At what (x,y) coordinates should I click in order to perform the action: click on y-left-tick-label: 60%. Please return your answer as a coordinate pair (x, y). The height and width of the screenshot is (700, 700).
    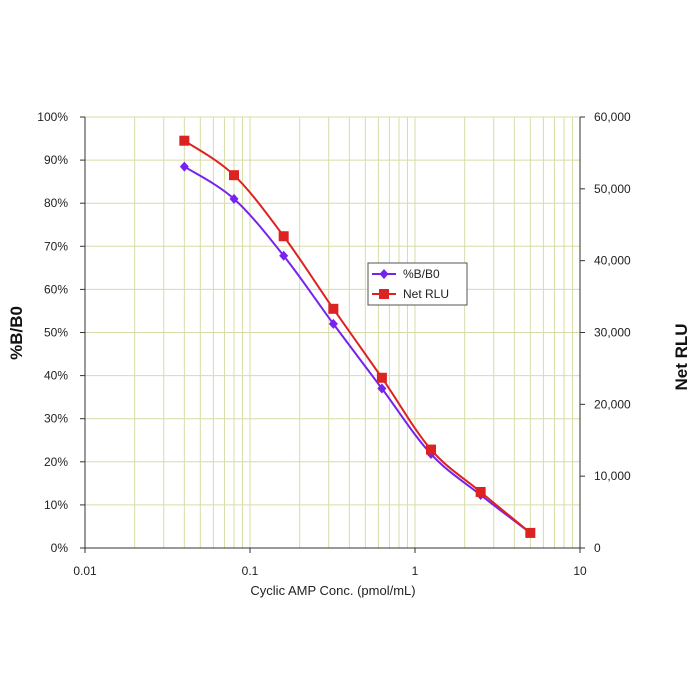
    Looking at the image, I should click on (56, 289).